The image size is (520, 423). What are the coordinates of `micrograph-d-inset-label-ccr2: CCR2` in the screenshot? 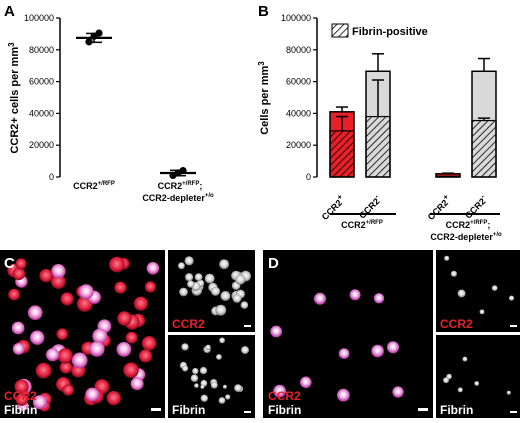 It's located at (456, 324).